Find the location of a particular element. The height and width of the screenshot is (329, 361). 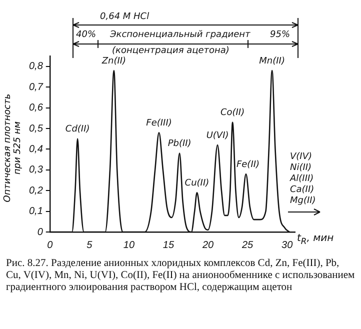

y-tick-label: 0,8 is located at coordinates (36, 66).